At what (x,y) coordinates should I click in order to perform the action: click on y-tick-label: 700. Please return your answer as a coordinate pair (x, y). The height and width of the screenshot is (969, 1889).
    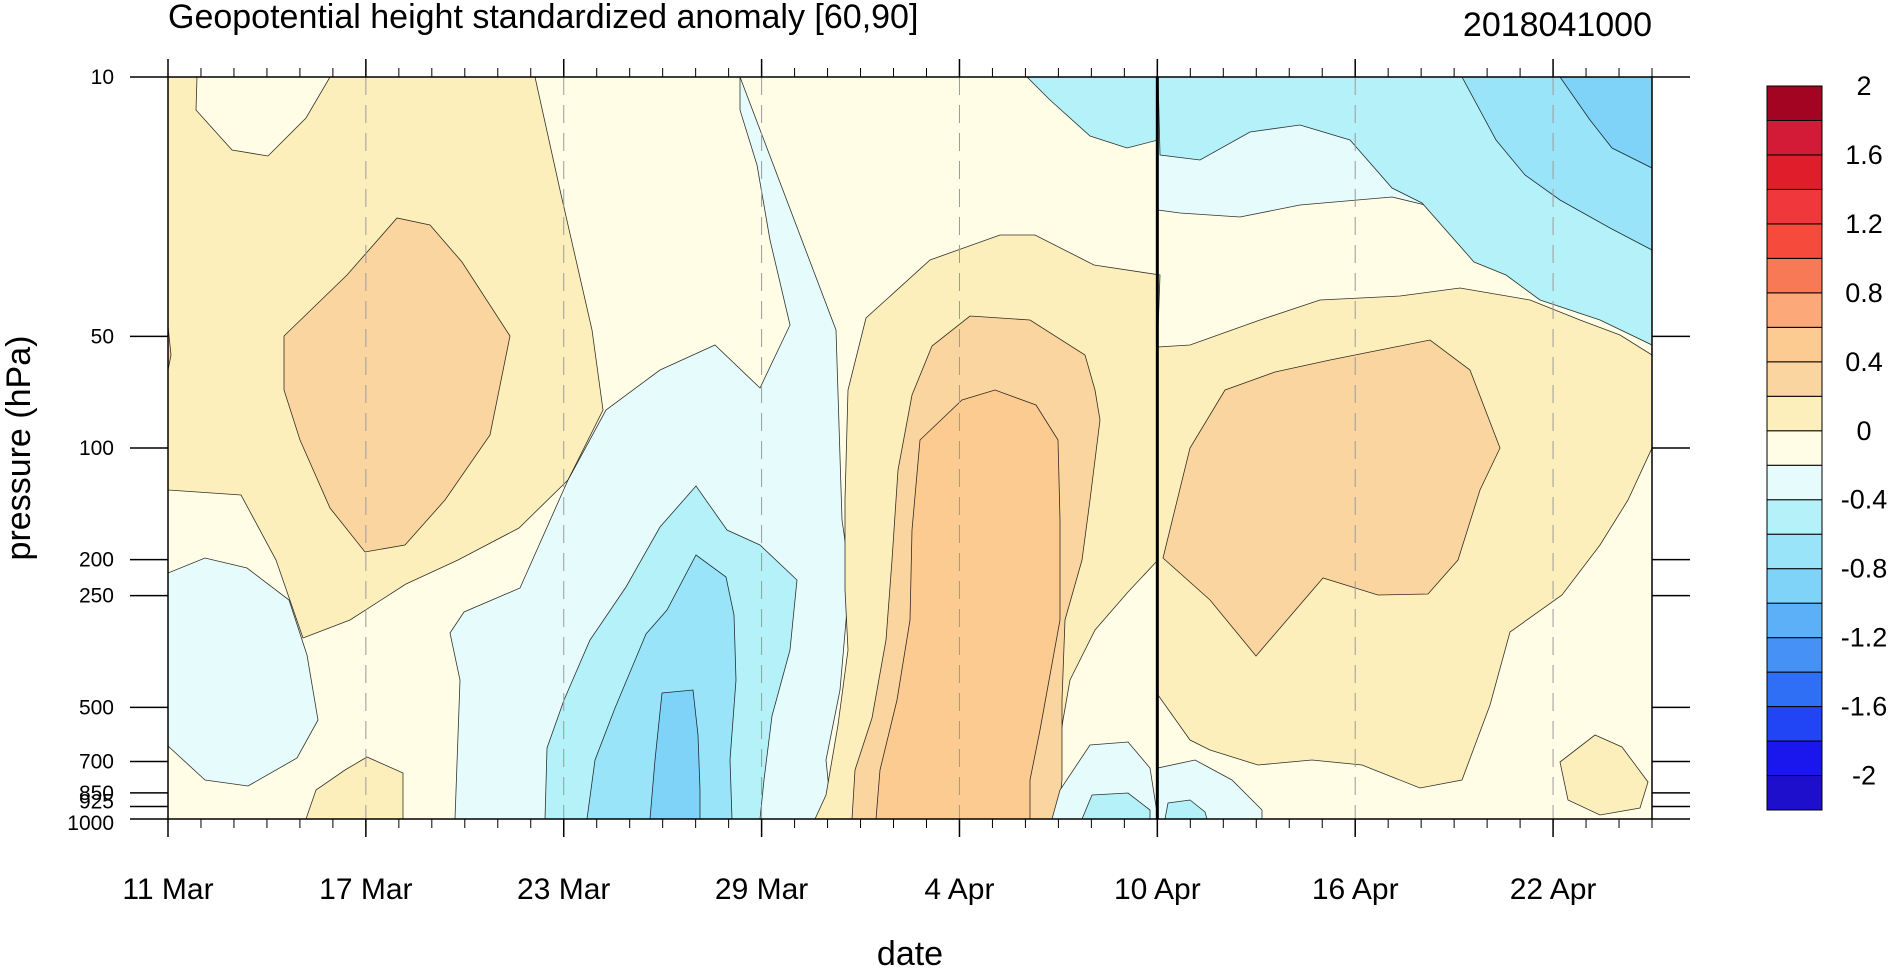
    Looking at the image, I should click on (96, 762).